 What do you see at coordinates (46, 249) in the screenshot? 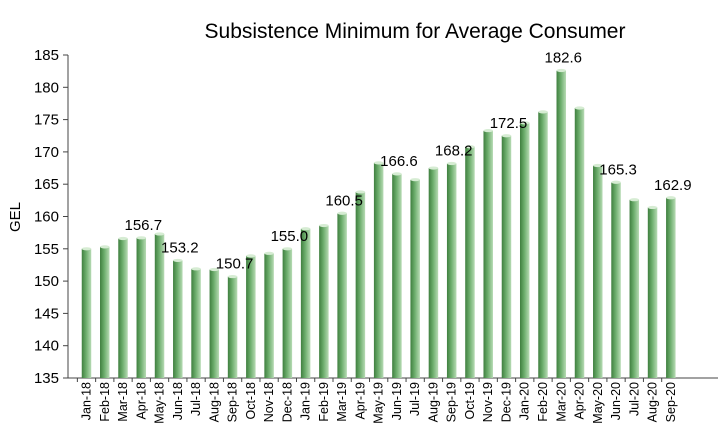
I see `y-tick-label: 155` at bounding box center [46, 249].